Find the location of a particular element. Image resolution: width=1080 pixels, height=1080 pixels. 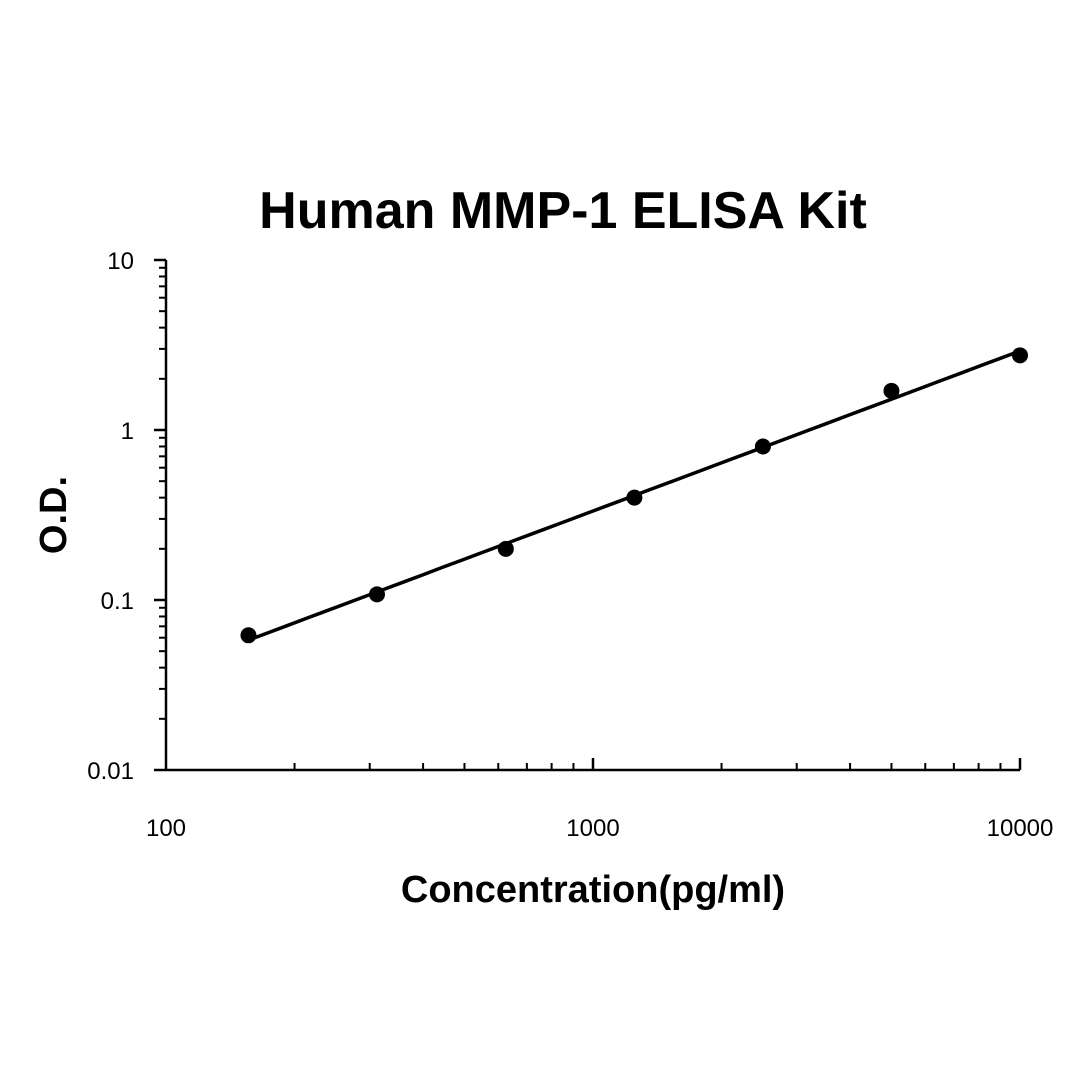

y-tick-label: 0.1 is located at coordinates (117, 601).